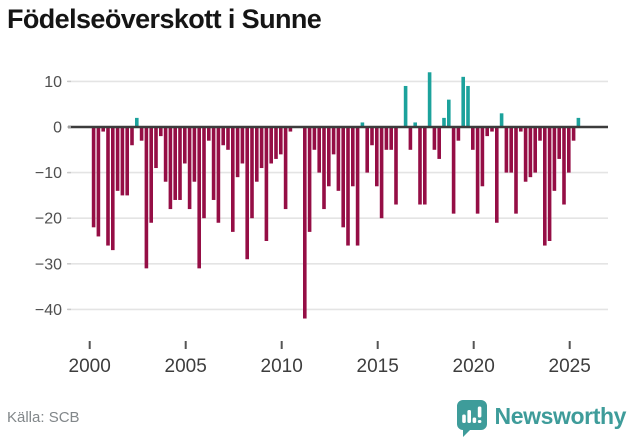 The image size is (631, 439). I want to click on x-tick-label: 2005, so click(186, 366).